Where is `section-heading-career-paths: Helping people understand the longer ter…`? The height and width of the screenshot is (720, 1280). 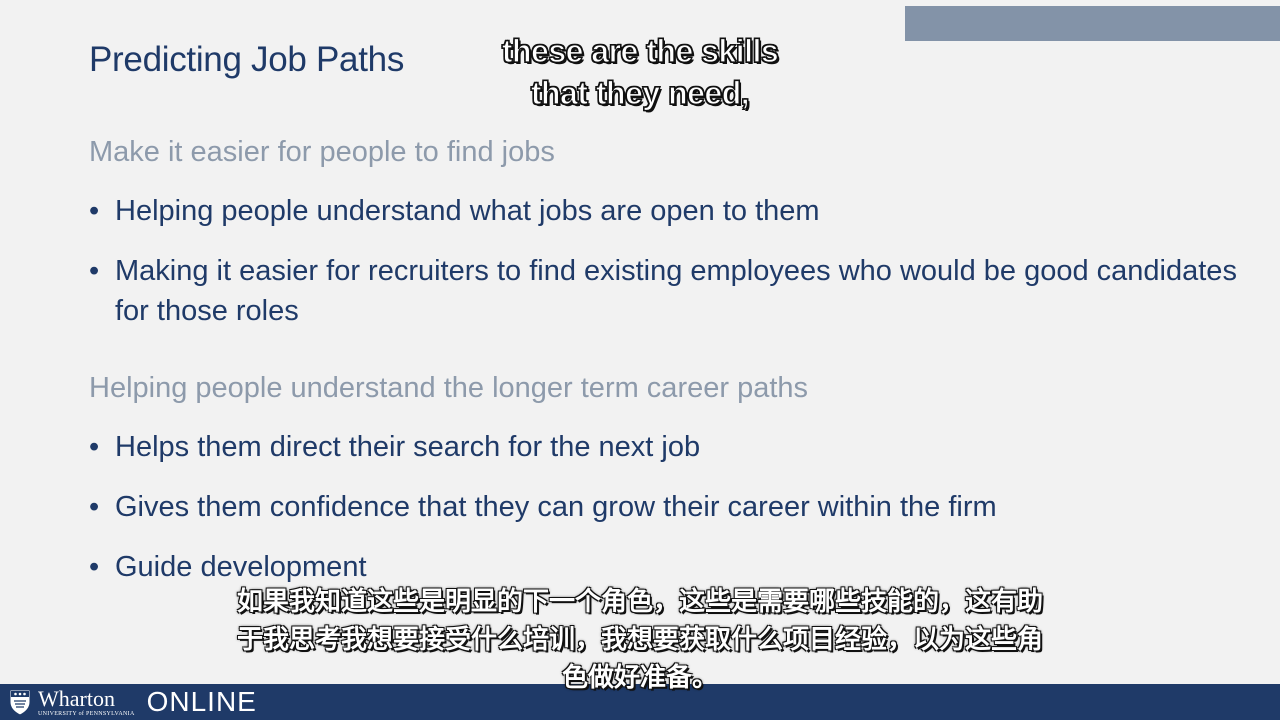 section-heading-career-paths: Helping people understand the longer ter… is located at coordinates (449, 388).